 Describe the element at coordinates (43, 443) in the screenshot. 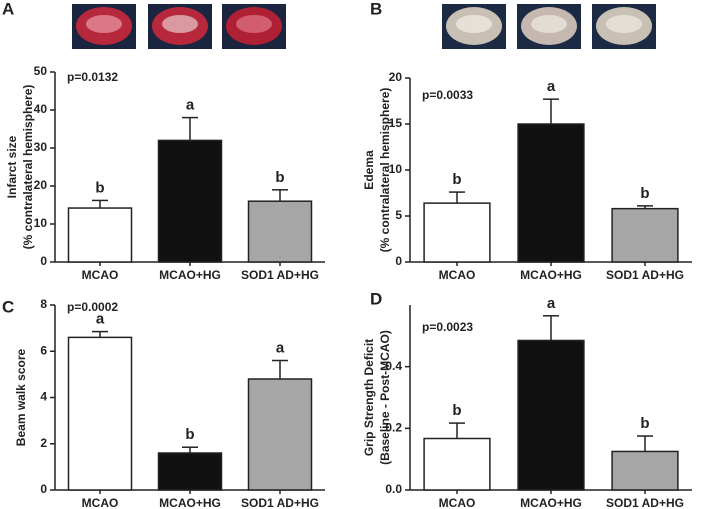

I see `y-tick-label: 2` at that location.